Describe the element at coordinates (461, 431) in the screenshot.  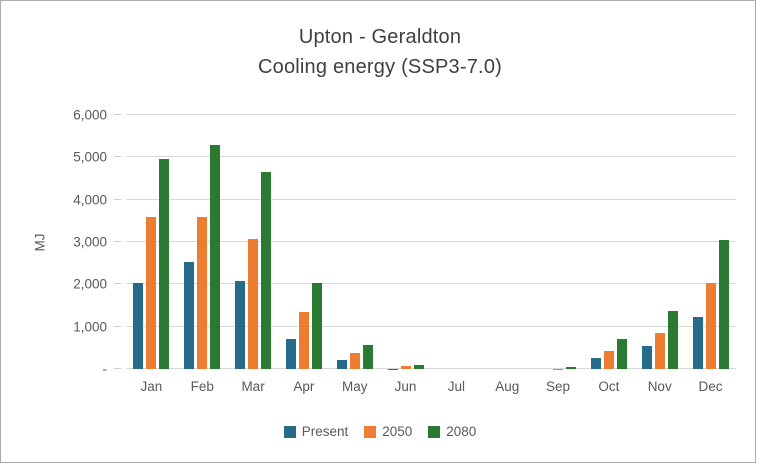
I see `legend-label-2080: 2080` at that location.